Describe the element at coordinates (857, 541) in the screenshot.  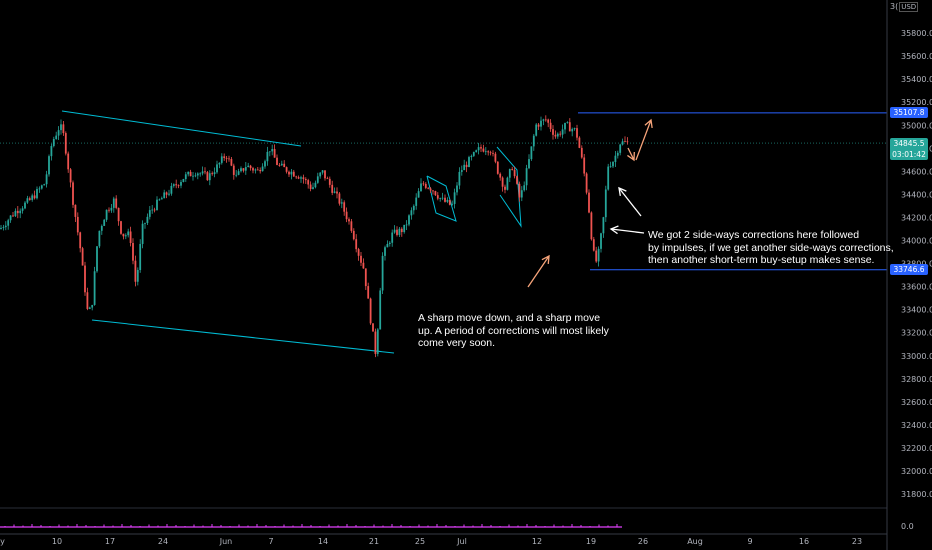
I see `x-tick-label: 23` at that location.